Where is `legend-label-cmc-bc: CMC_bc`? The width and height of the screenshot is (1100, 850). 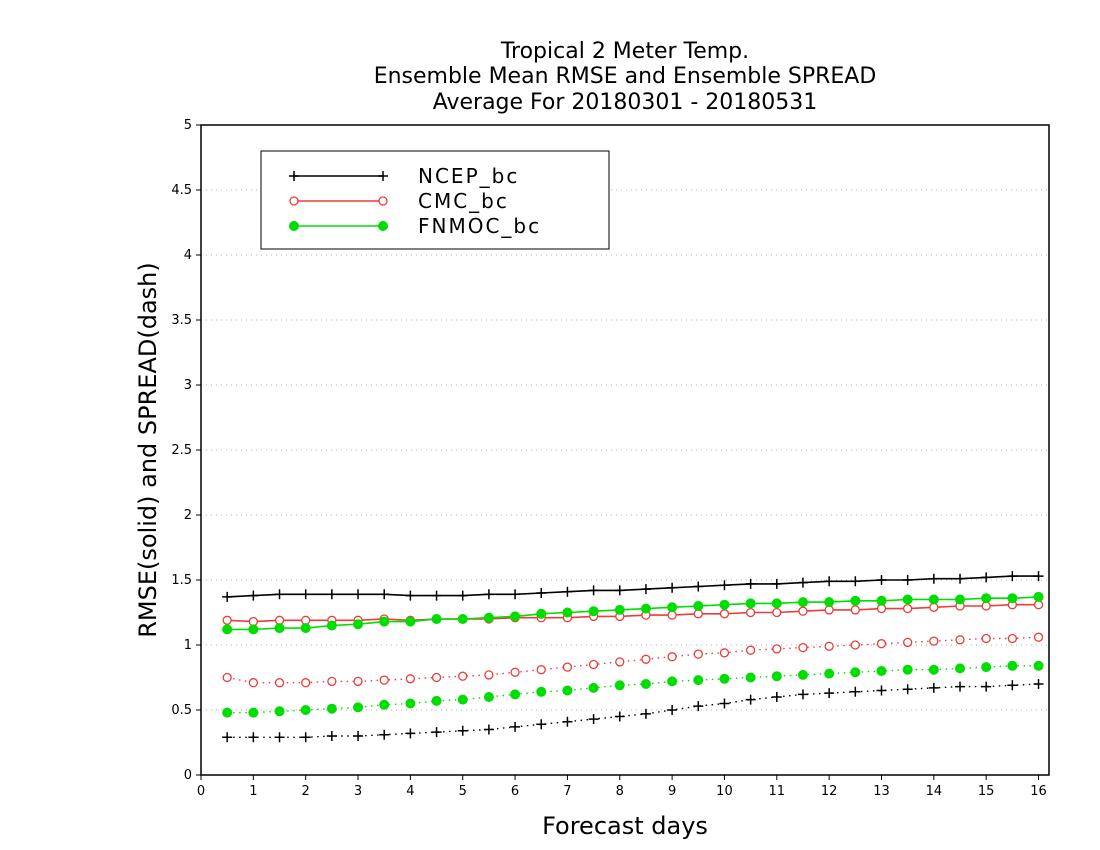 legend-label-cmc-bc: CMC_bc is located at coordinates (463, 201).